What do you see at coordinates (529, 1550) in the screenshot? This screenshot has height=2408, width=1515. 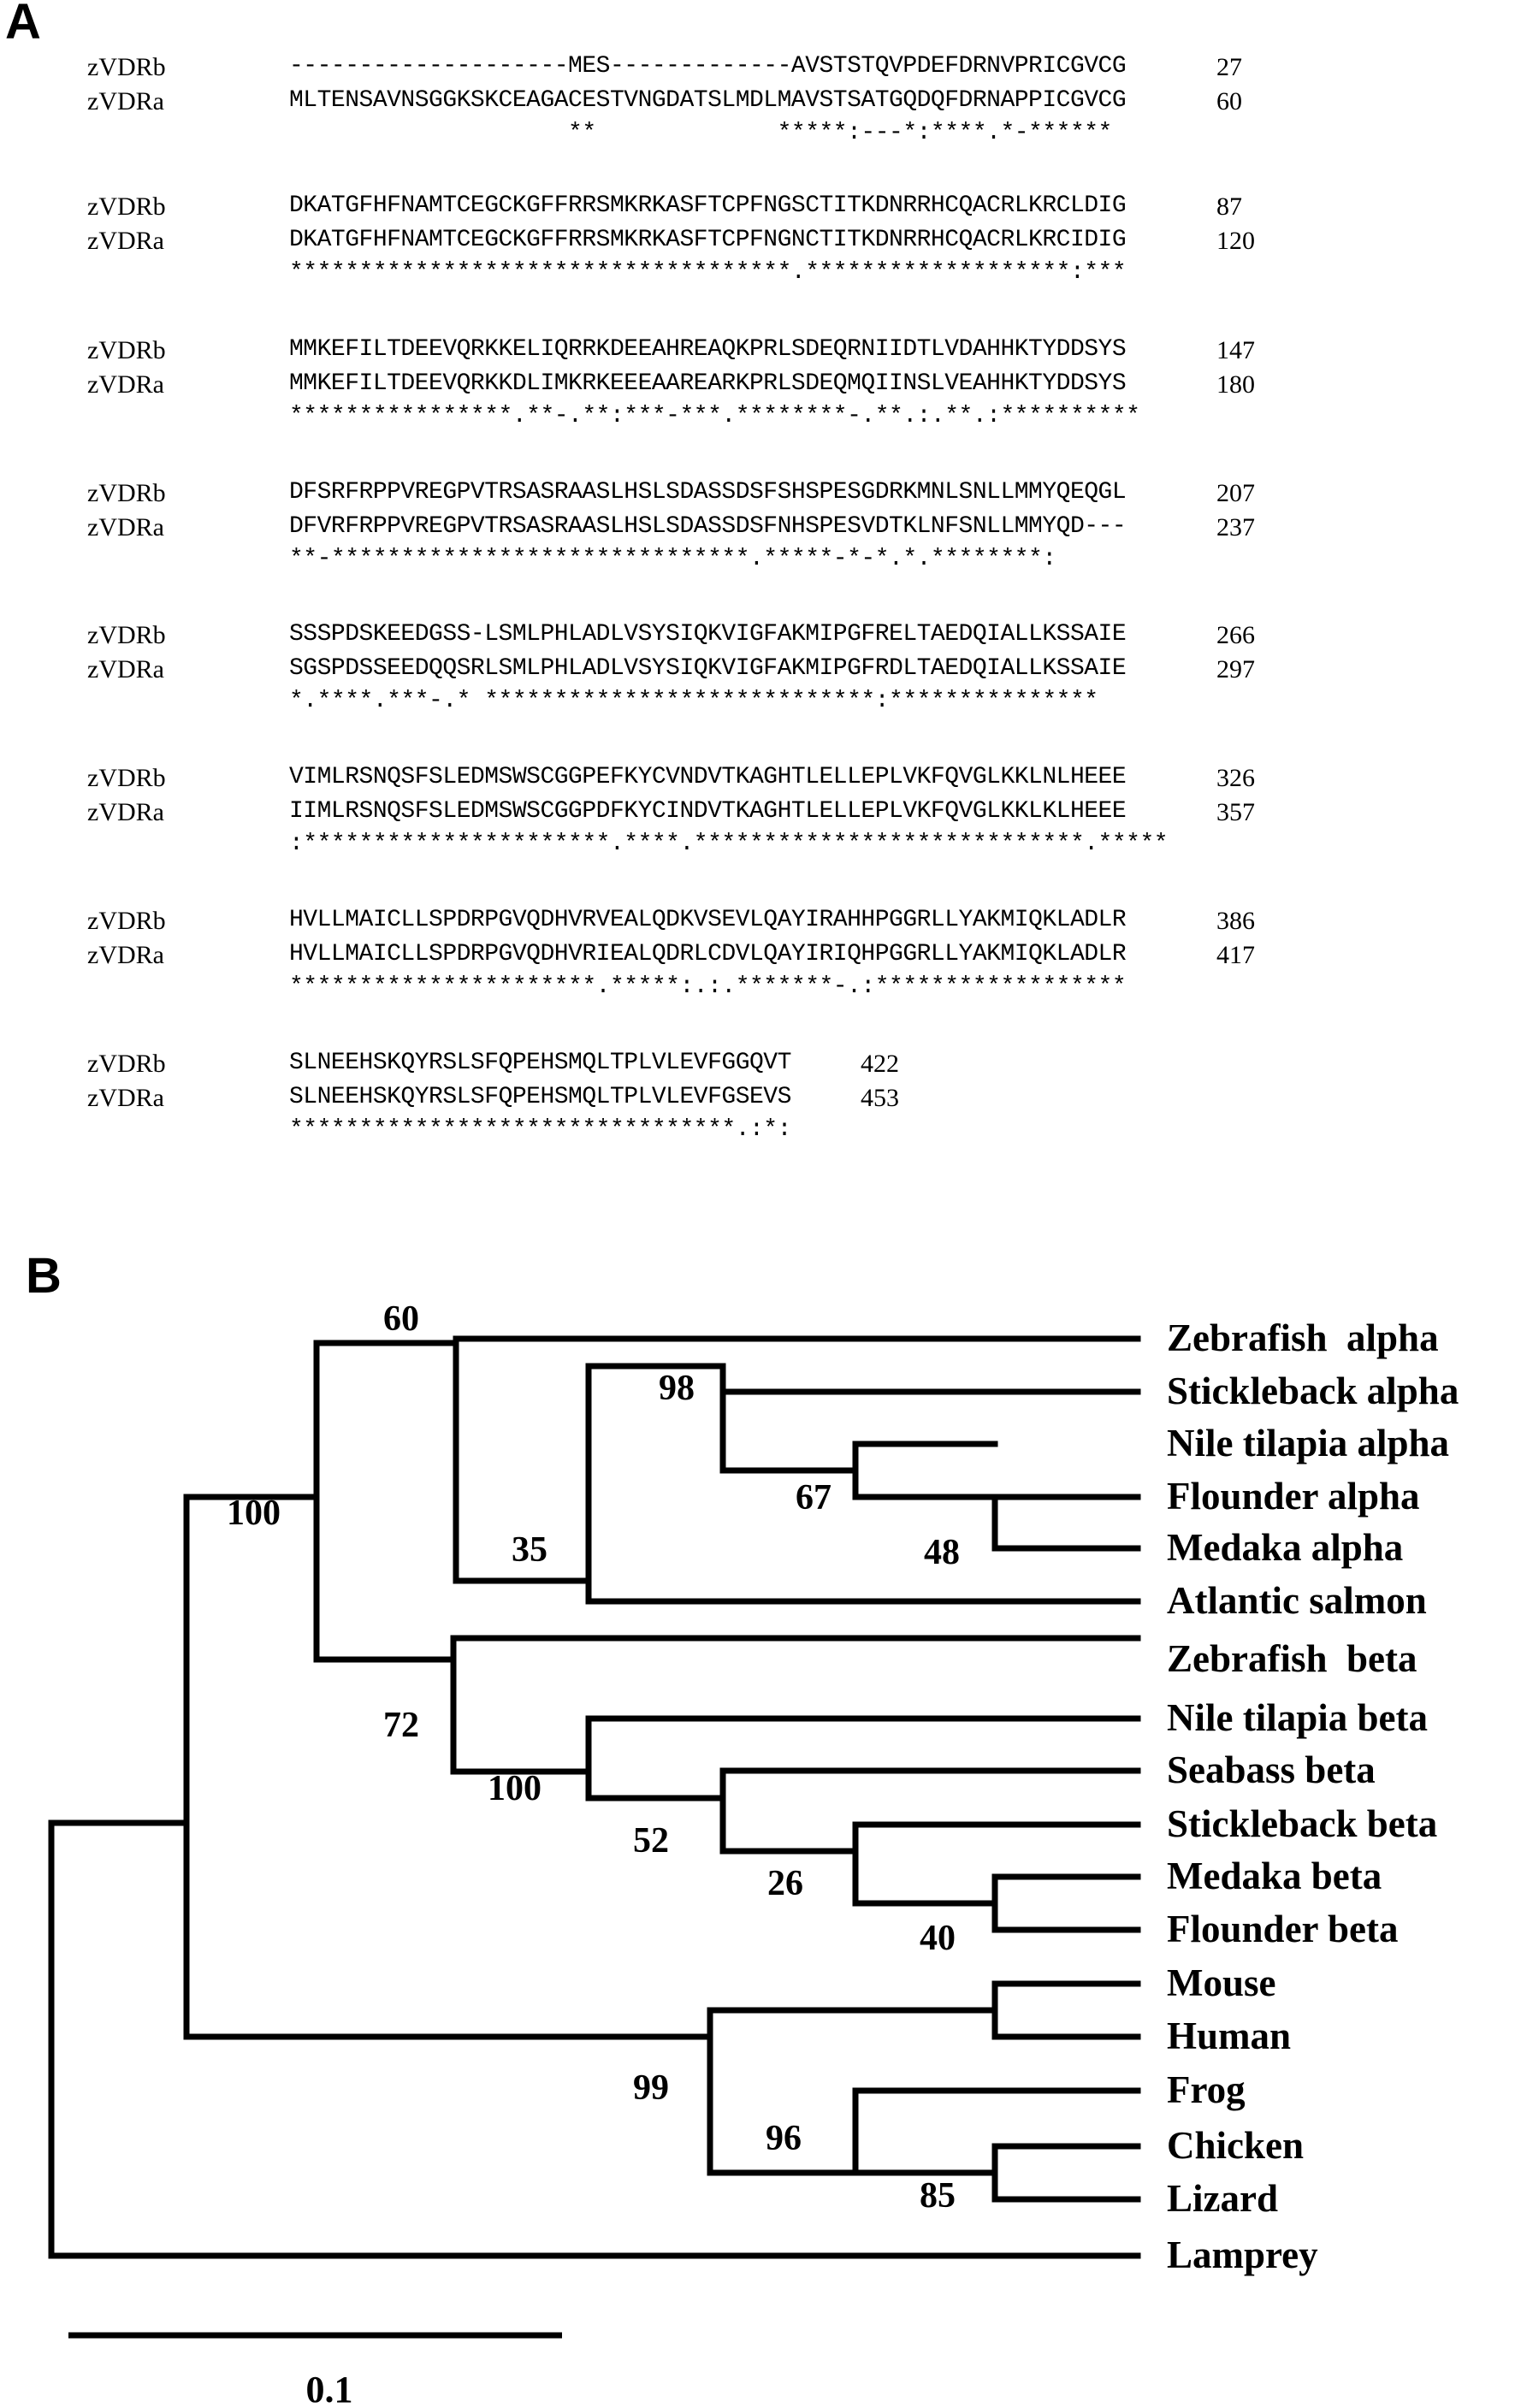 I see `bootstrap-value: 35` at bounding box center [529, 1550].